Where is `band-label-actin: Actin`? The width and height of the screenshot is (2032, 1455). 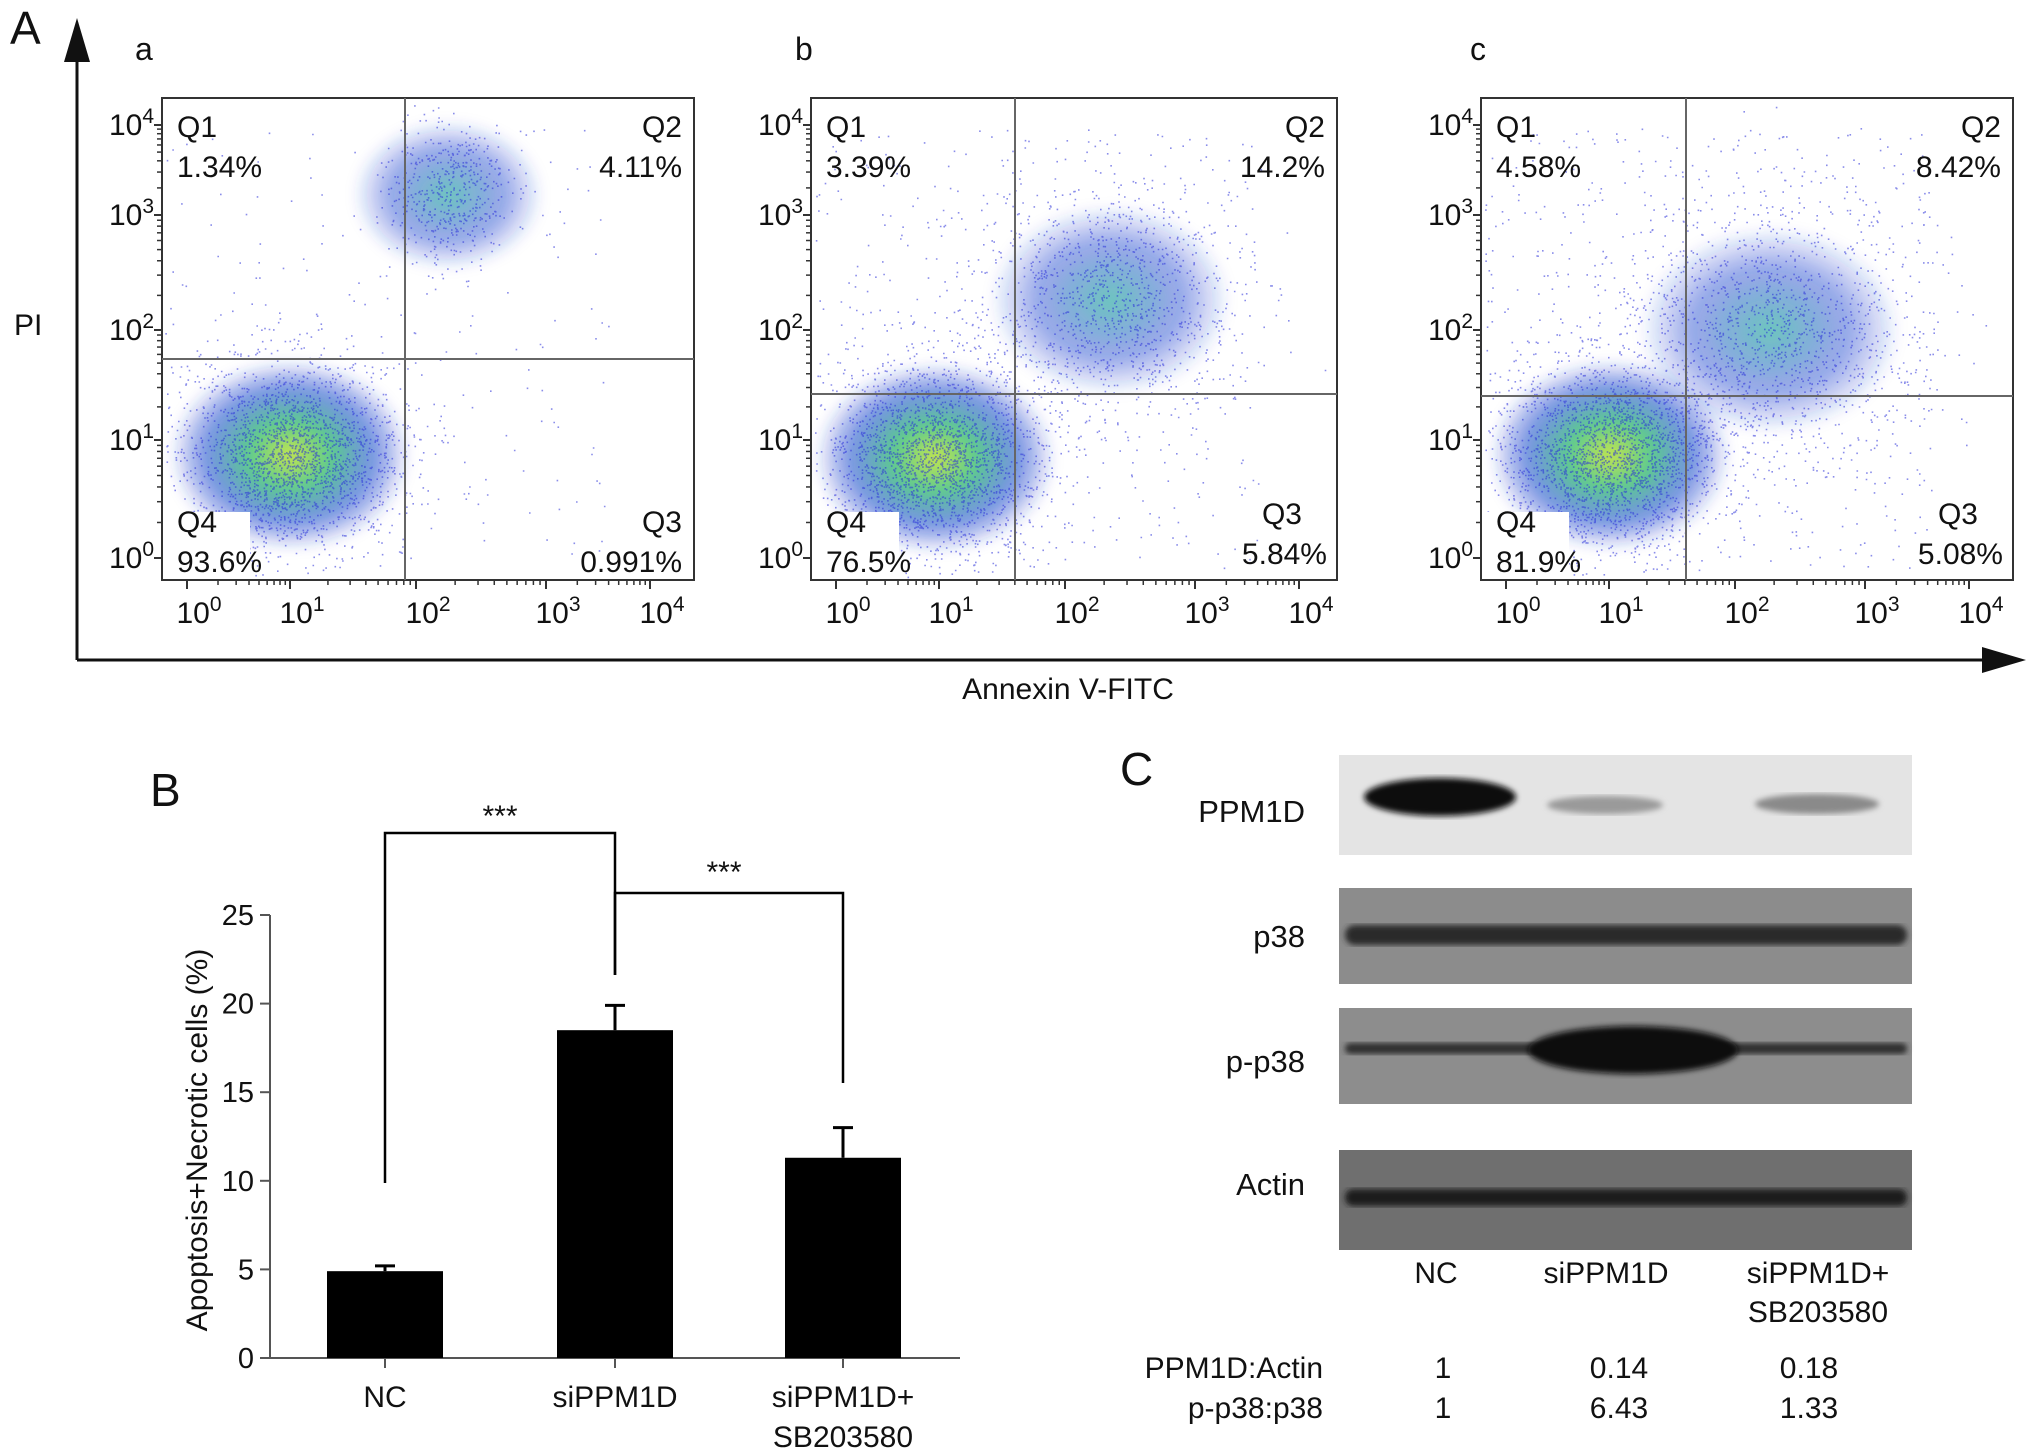
band-label-actin: Actin is located at coordinates (1270, 1184).